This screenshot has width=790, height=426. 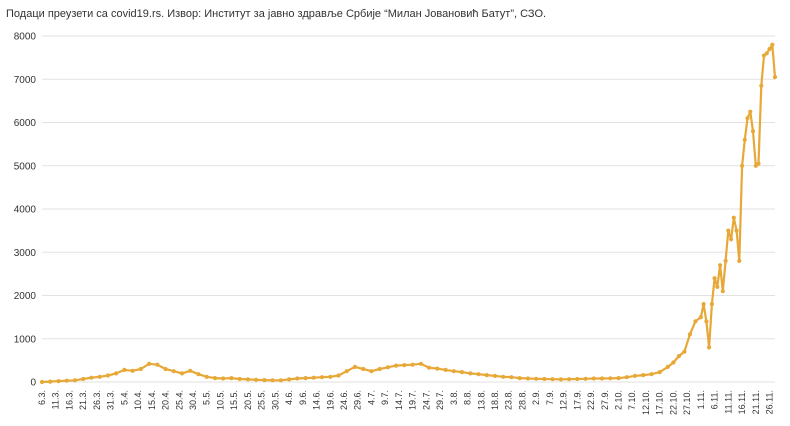 What do you see at coordinates (660, 402) in the screenshot?
I see `x-tick-label: 17.10.` at bounding box center [660, 402].